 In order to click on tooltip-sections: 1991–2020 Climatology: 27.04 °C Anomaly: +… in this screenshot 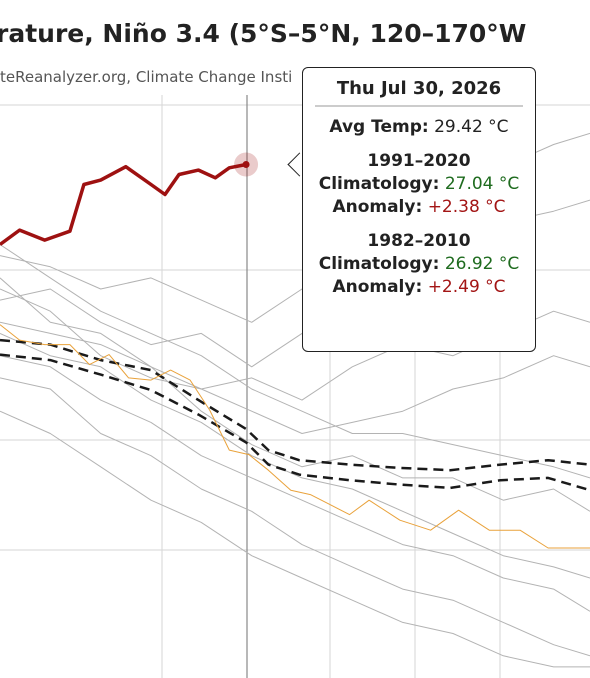, I will do `click(419, 224)`.